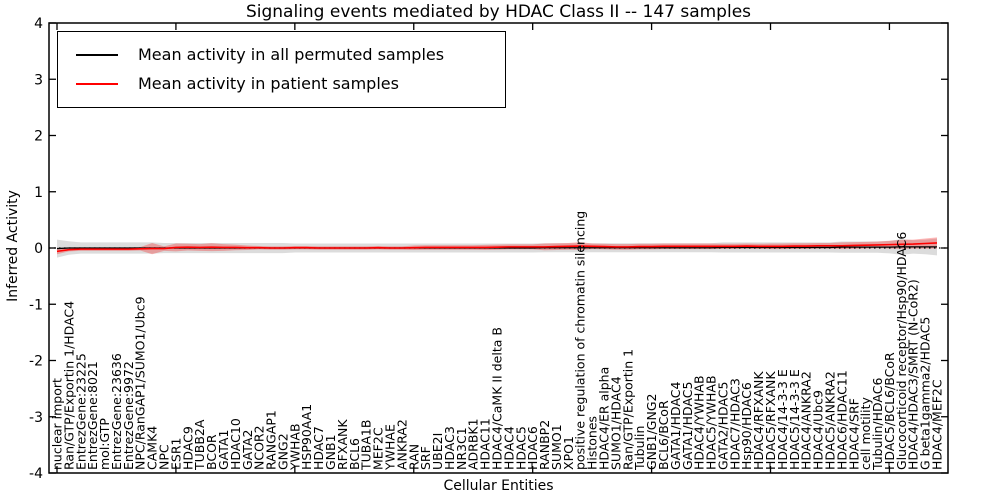  What do you see at coordinates (461, 448) in the screenshot?
I see `x-tick-label: NR3C1` at bounding box center [461, 448].